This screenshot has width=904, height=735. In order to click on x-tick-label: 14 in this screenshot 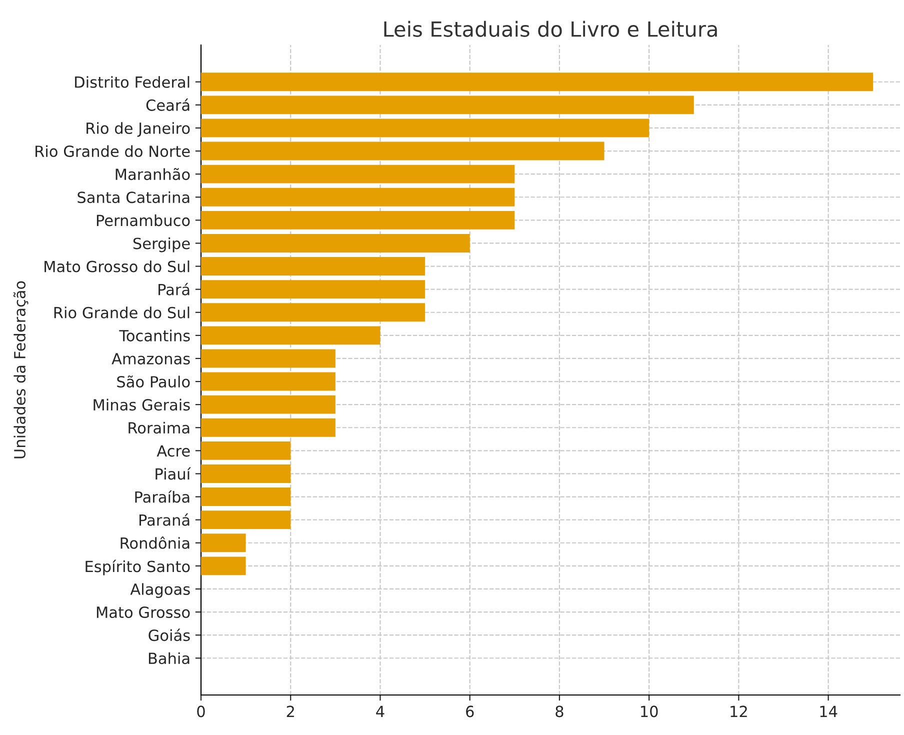, I will do `click(829, 712)`.